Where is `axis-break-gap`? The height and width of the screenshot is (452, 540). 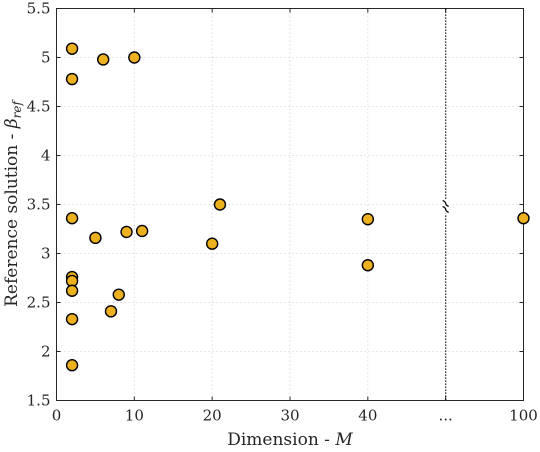
axis-break-gap is located at coordinates (445, 206).